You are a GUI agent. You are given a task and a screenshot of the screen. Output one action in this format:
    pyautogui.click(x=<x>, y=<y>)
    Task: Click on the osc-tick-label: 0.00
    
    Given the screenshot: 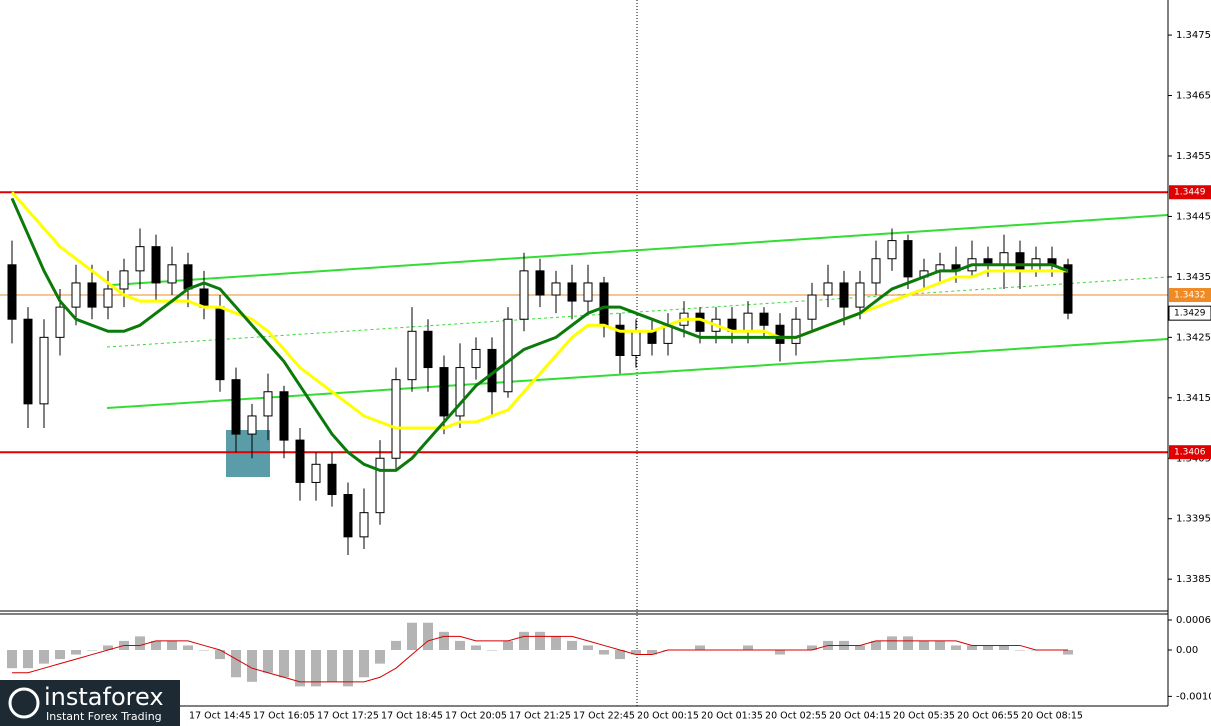 What is the action you would take?
    pyautogui.click(x=1187, y=650)
    